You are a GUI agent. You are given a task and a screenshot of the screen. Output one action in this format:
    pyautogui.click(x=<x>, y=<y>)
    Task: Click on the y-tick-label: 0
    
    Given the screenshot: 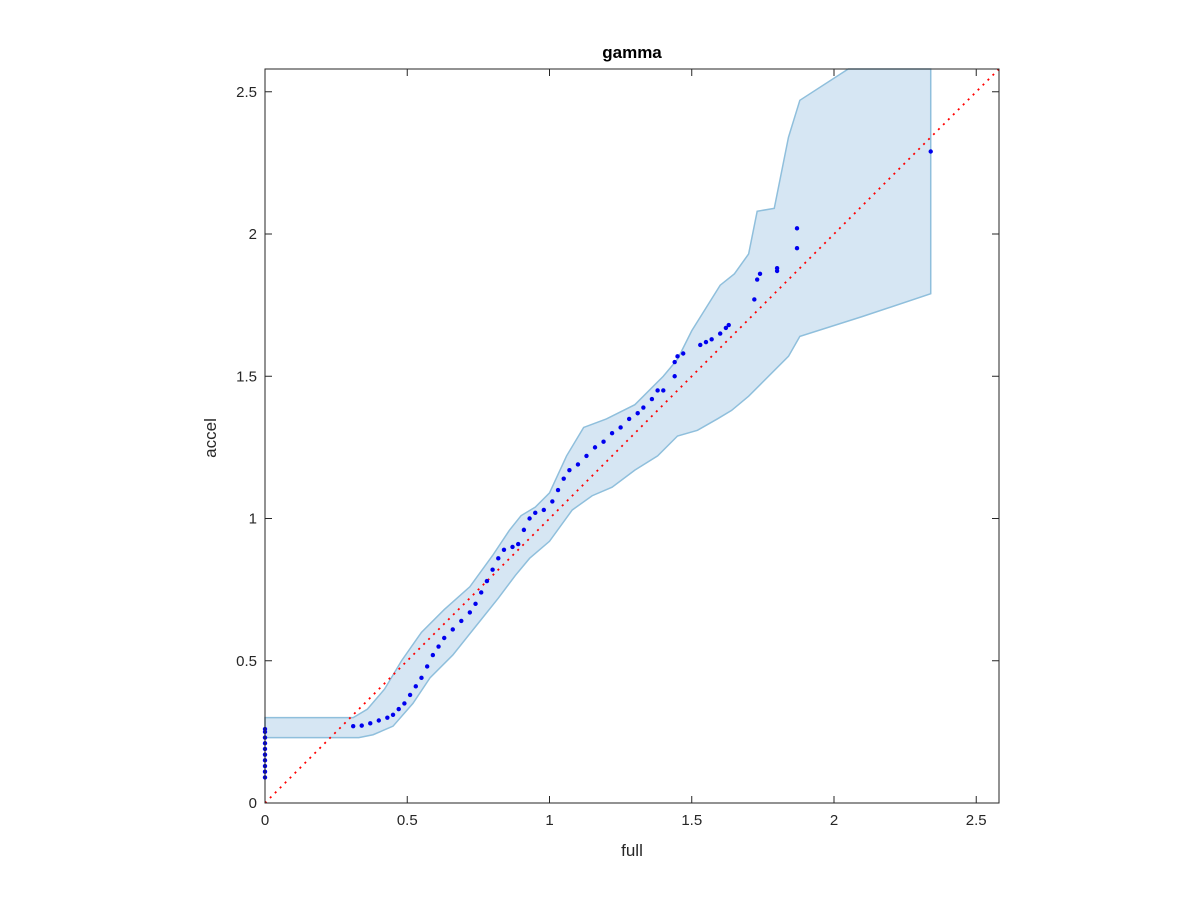 What is the action you would take?
    pyautogui.click(x=253, y=803)
    